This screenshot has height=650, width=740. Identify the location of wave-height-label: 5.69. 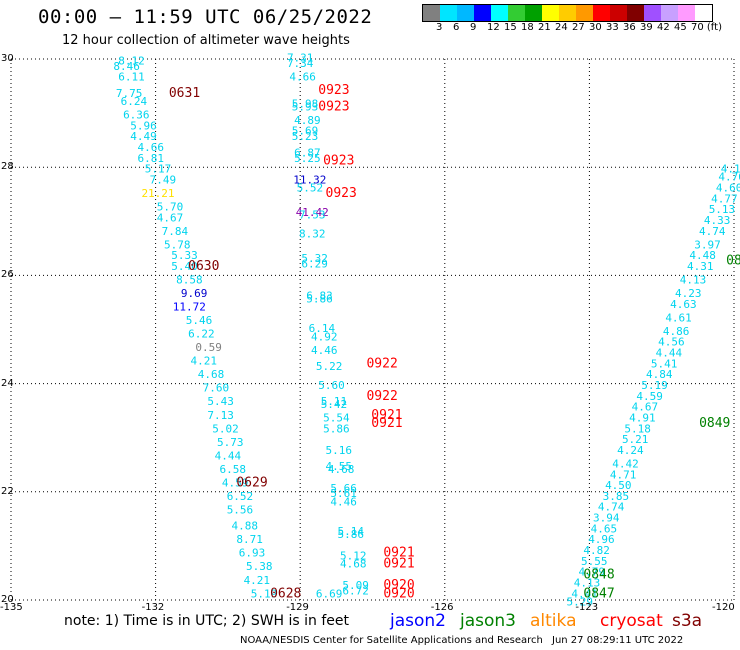
(305, 131).